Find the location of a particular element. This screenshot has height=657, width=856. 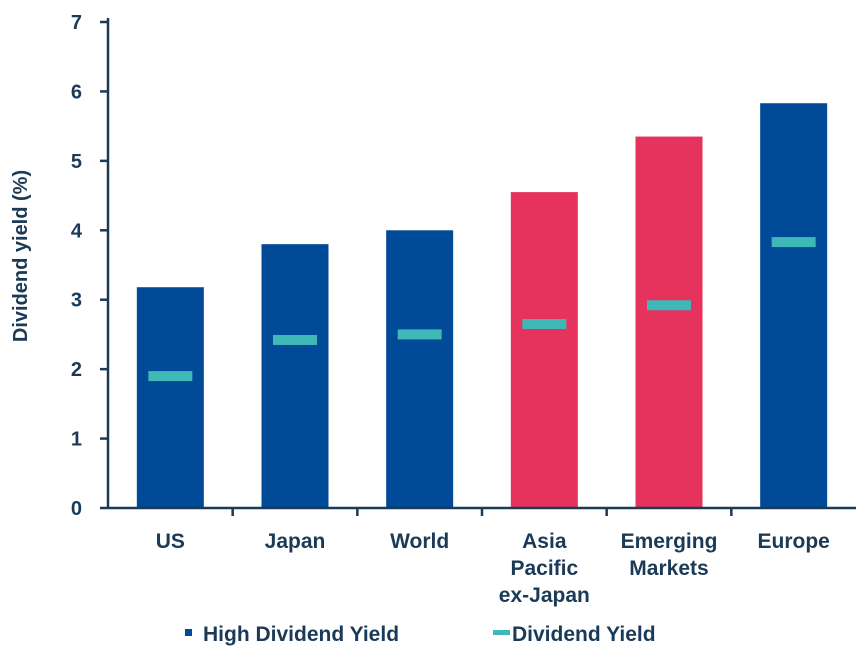

y-tick-label: 1 is located at coordinates (76, 440).